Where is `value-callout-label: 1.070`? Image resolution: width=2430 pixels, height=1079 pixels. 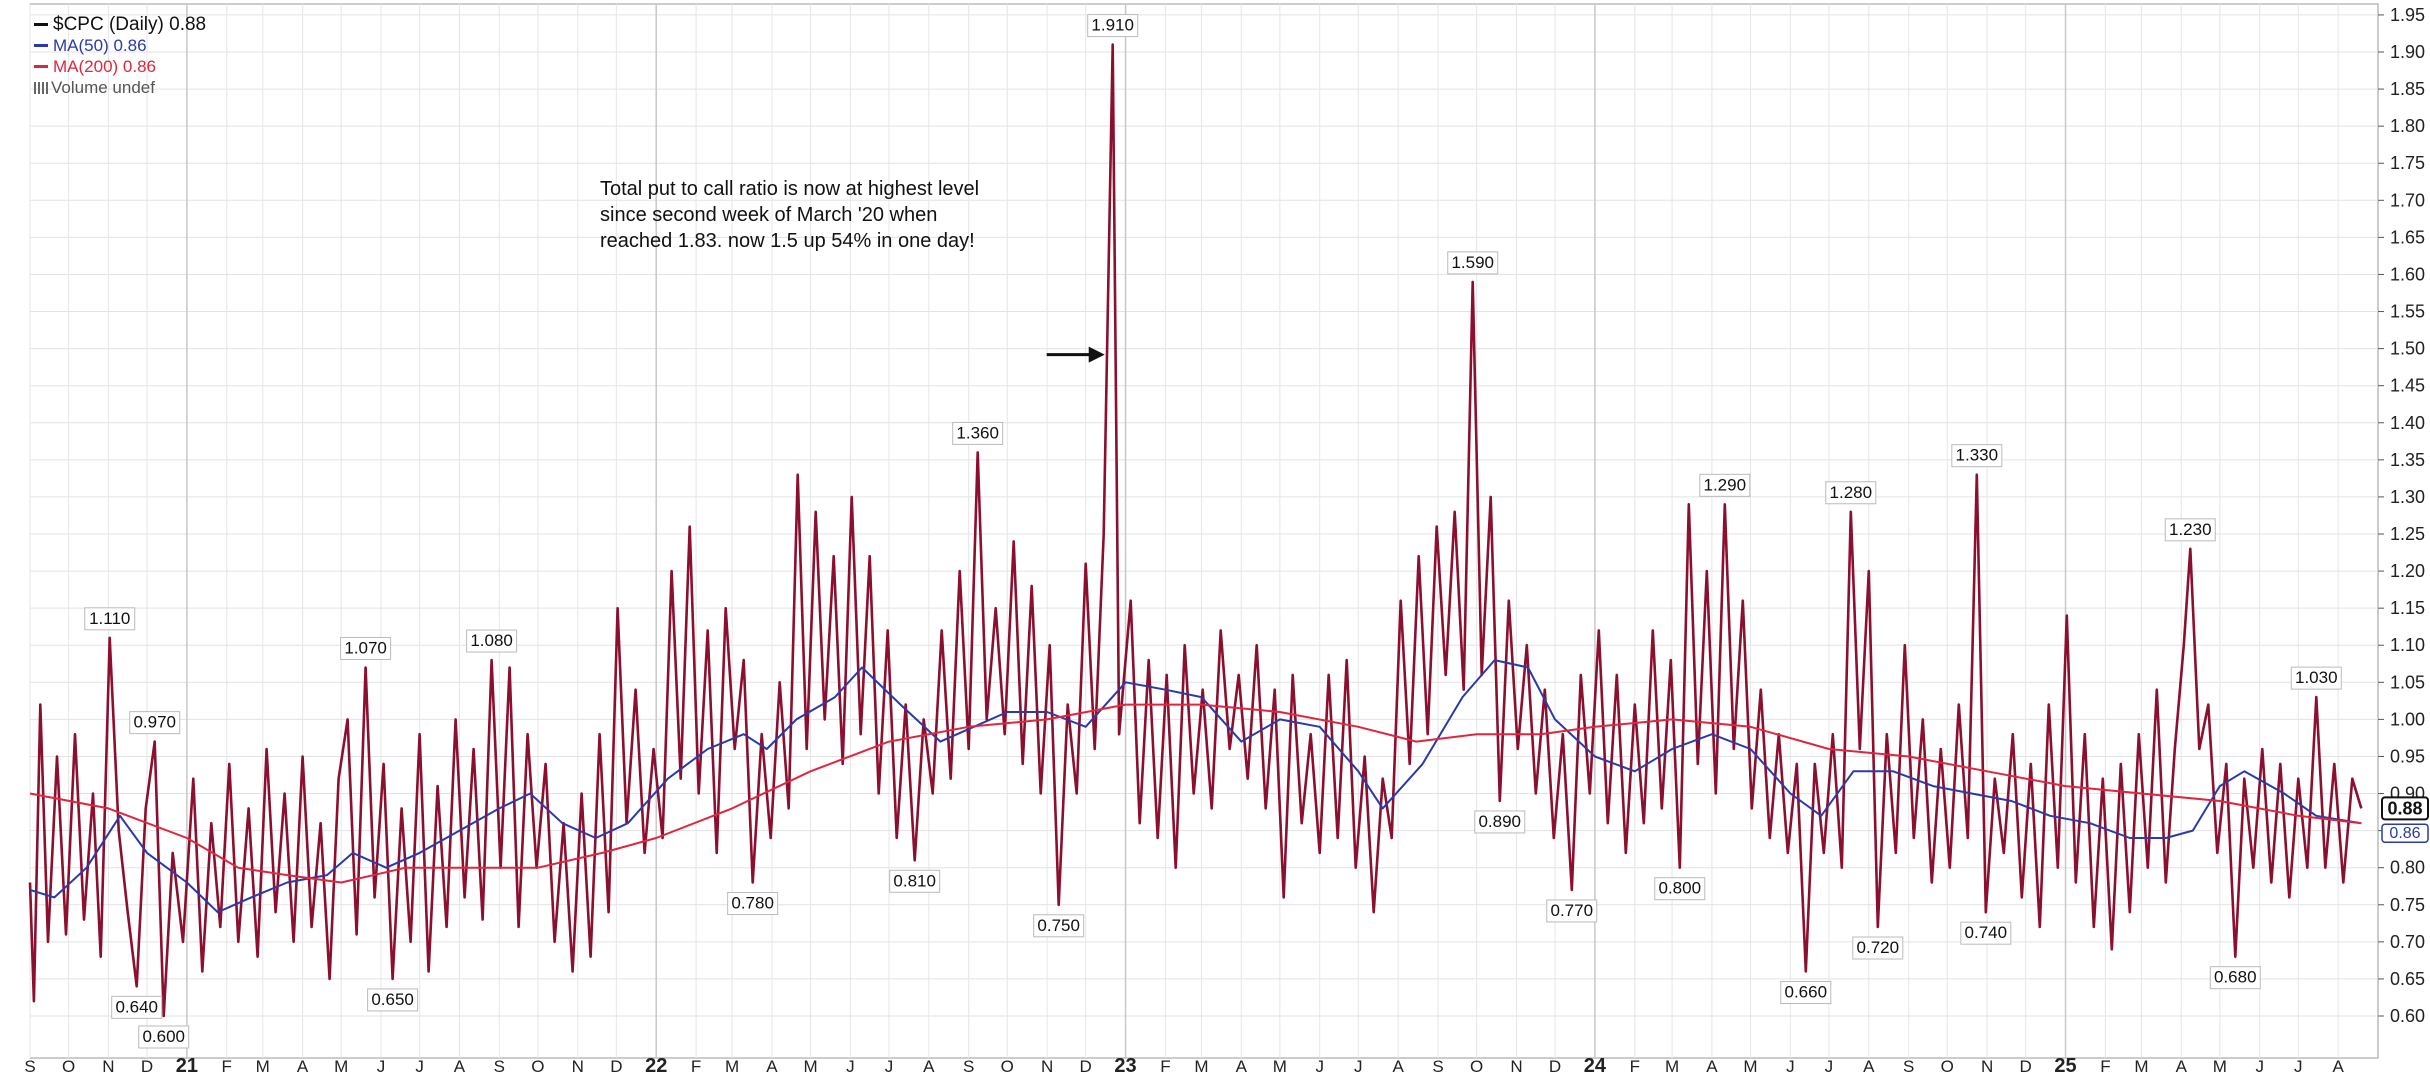 value-callout-label: 1.070 is located at coordinates (365, 647).